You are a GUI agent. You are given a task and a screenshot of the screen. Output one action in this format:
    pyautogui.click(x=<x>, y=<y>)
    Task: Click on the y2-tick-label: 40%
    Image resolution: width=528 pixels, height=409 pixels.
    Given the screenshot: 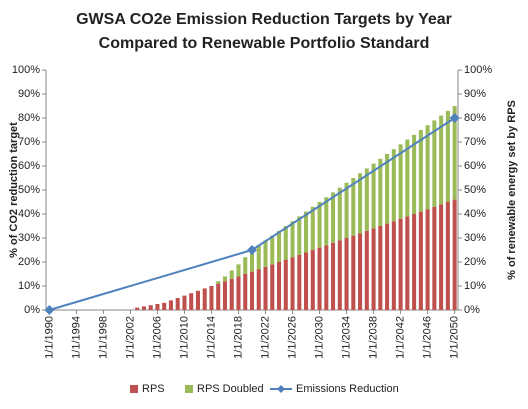 What is the action you would take?
    pyautogui.click(x=475, y=214)
    